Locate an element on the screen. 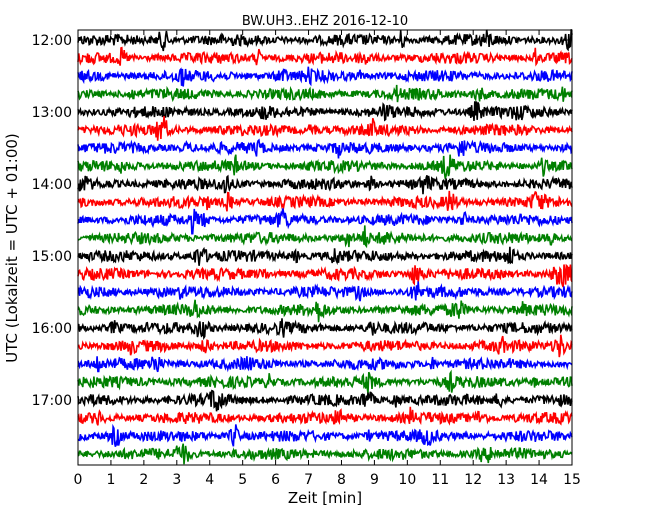  y-tick-label: 16:00 is located at coordinates (52, 329).